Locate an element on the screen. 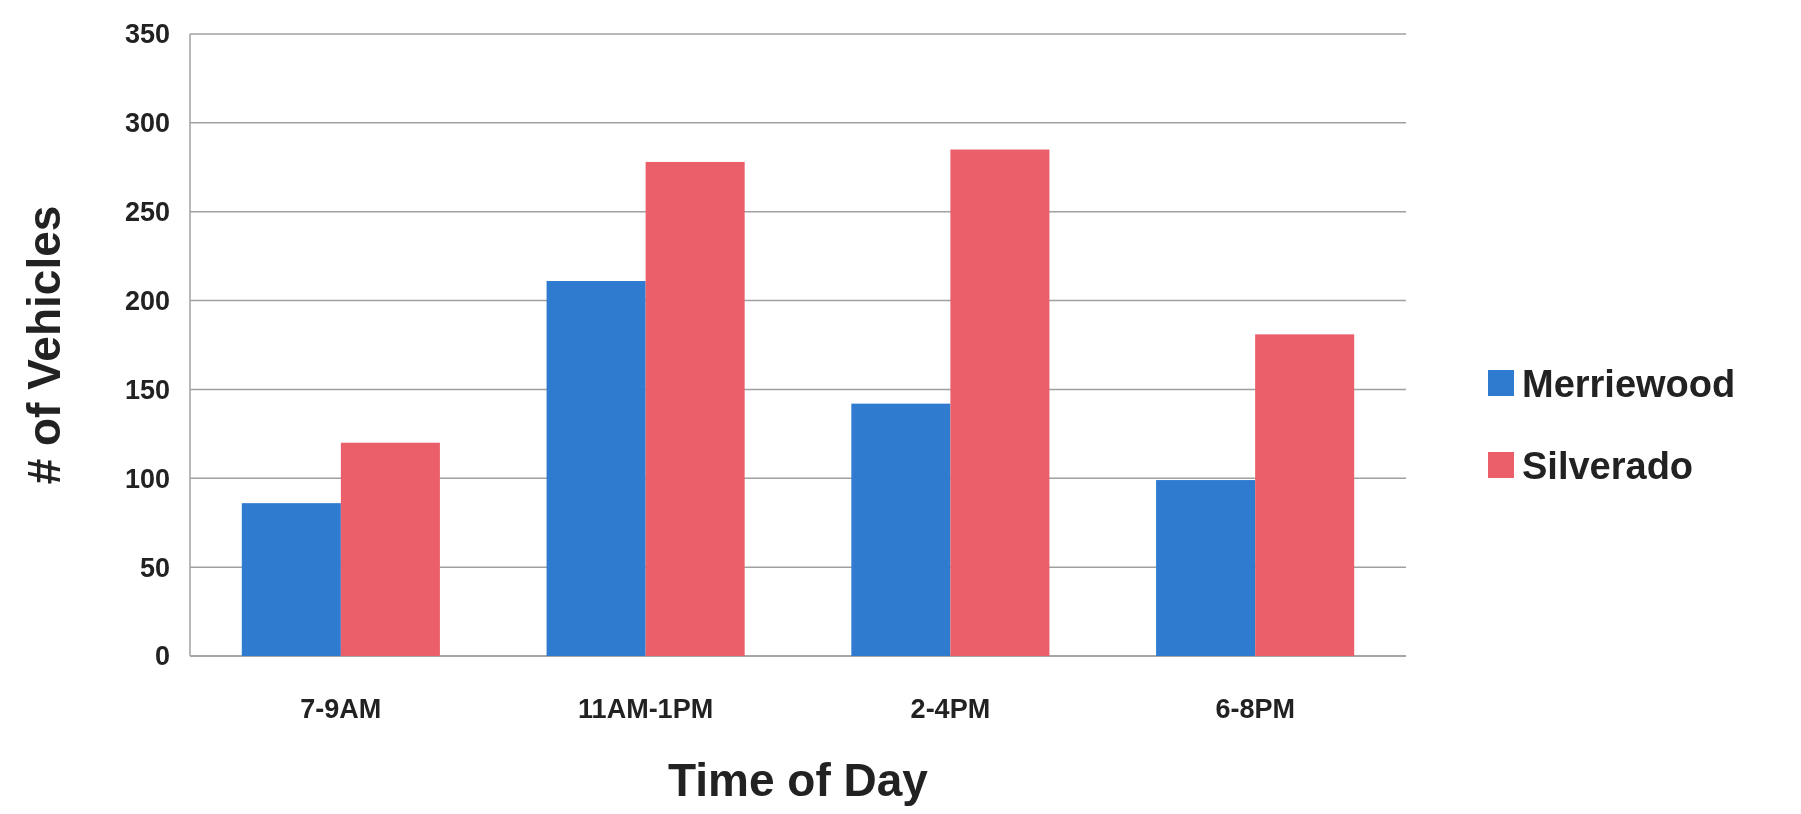 The width and height of the screenshot is (1801, 814). y-tick-label: 200 is located at coordinates (147, 301).